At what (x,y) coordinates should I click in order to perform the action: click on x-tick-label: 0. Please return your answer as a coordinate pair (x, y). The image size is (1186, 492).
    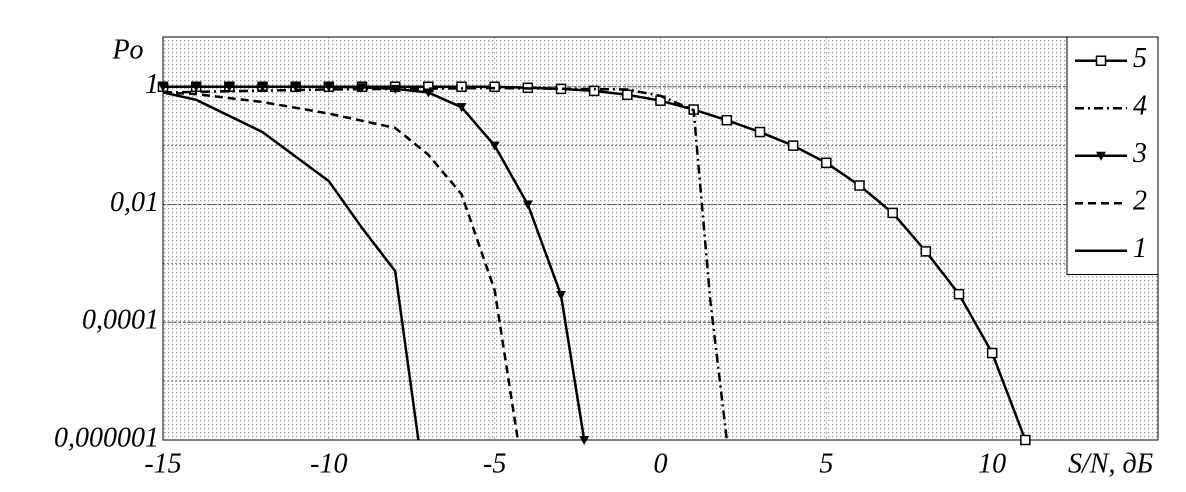
    Looking at the image, I should click on (661, 463).